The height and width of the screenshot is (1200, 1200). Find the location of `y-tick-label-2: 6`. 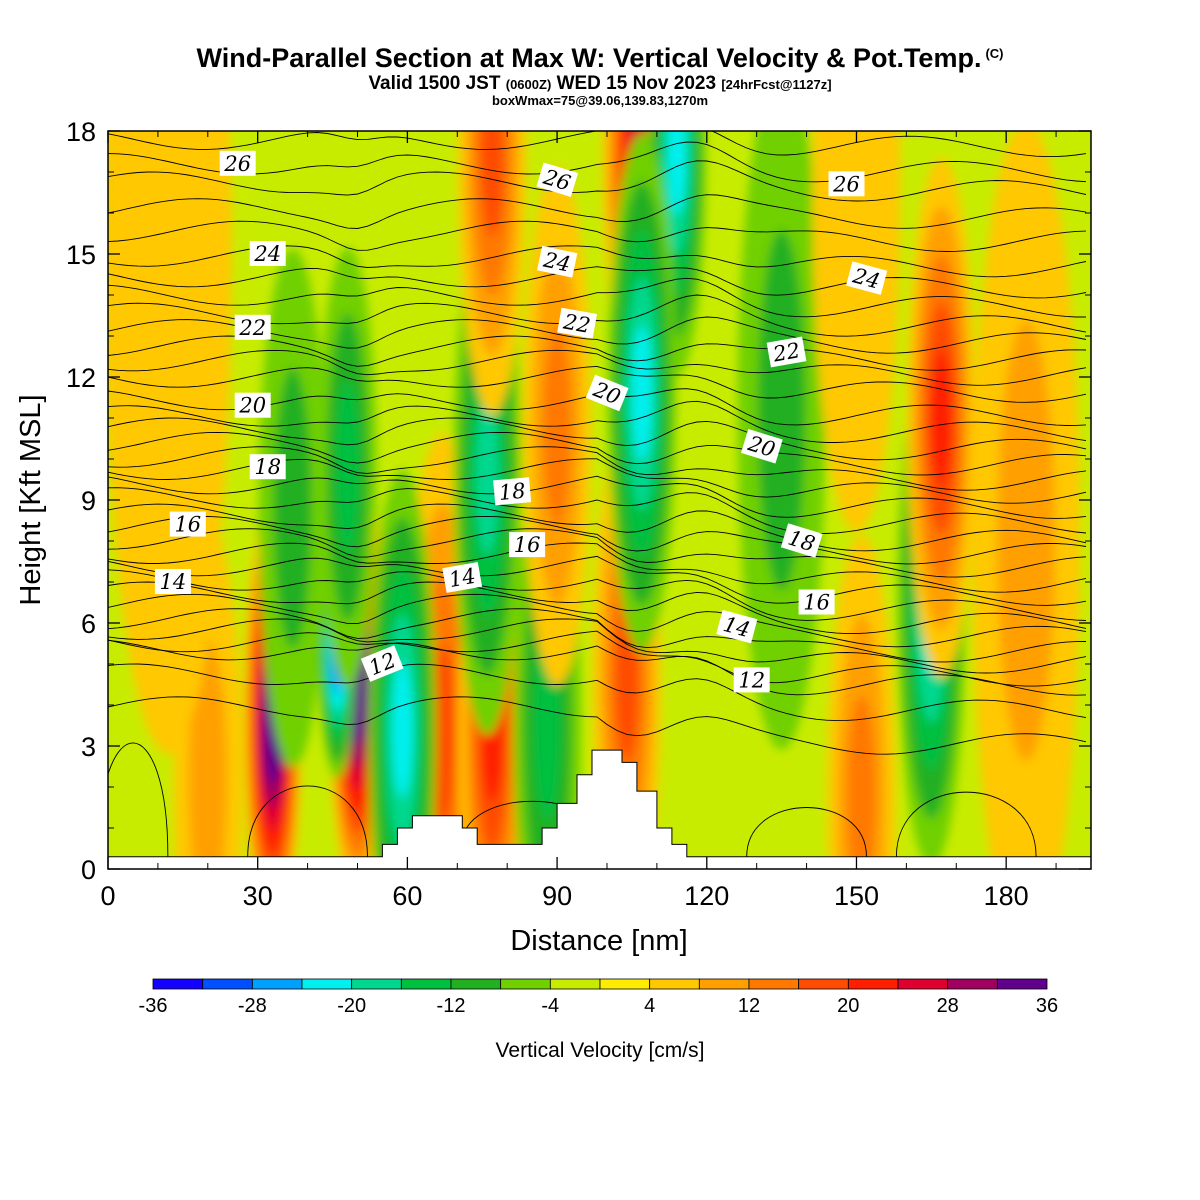

y-tick-label-2: 6 is located at coordinates (88, 624).